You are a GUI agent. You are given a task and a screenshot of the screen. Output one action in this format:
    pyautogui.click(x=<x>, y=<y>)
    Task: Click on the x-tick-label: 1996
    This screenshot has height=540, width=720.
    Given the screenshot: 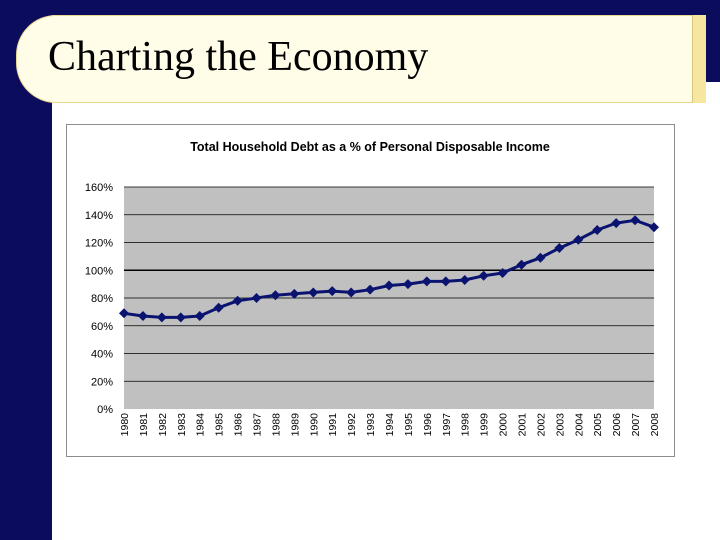 What is the action you would take?
    pyautogui.click(x=428, y=425)
    